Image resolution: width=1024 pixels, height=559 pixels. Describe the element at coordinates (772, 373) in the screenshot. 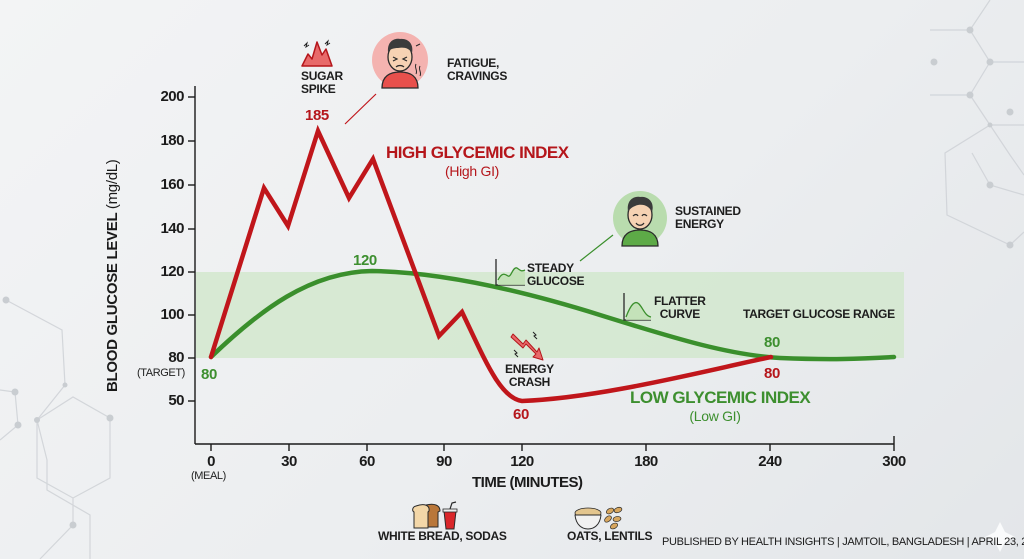

I see `high-gi-end-value: 80` at that location.